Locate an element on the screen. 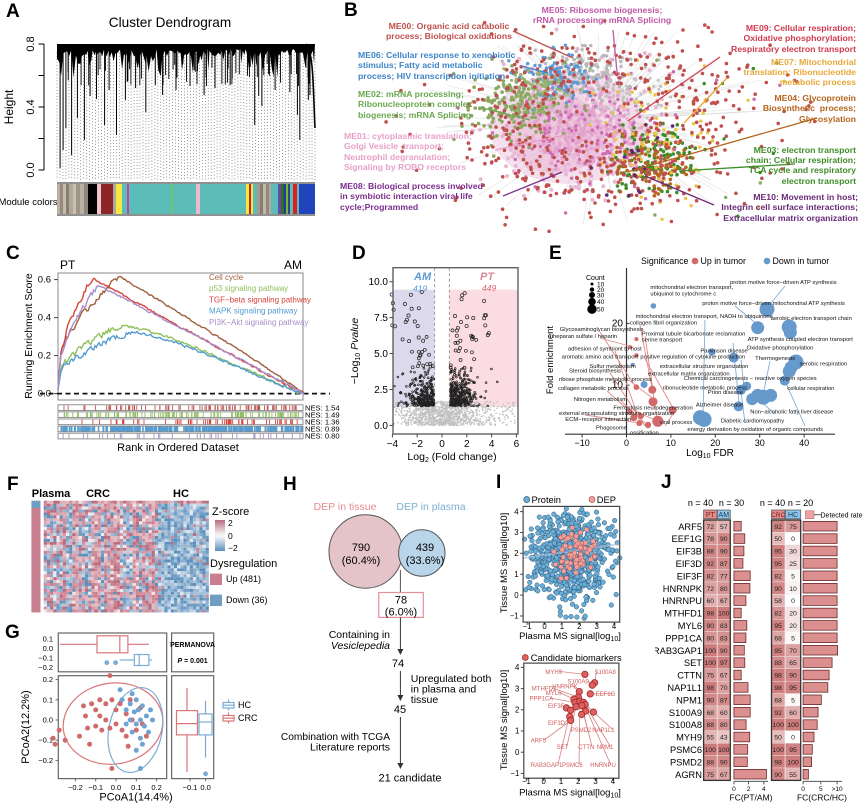 This screenshot has width=865, height=804. svg-text: Rank in Ordered Dataset is located at coordinates (178, 448).